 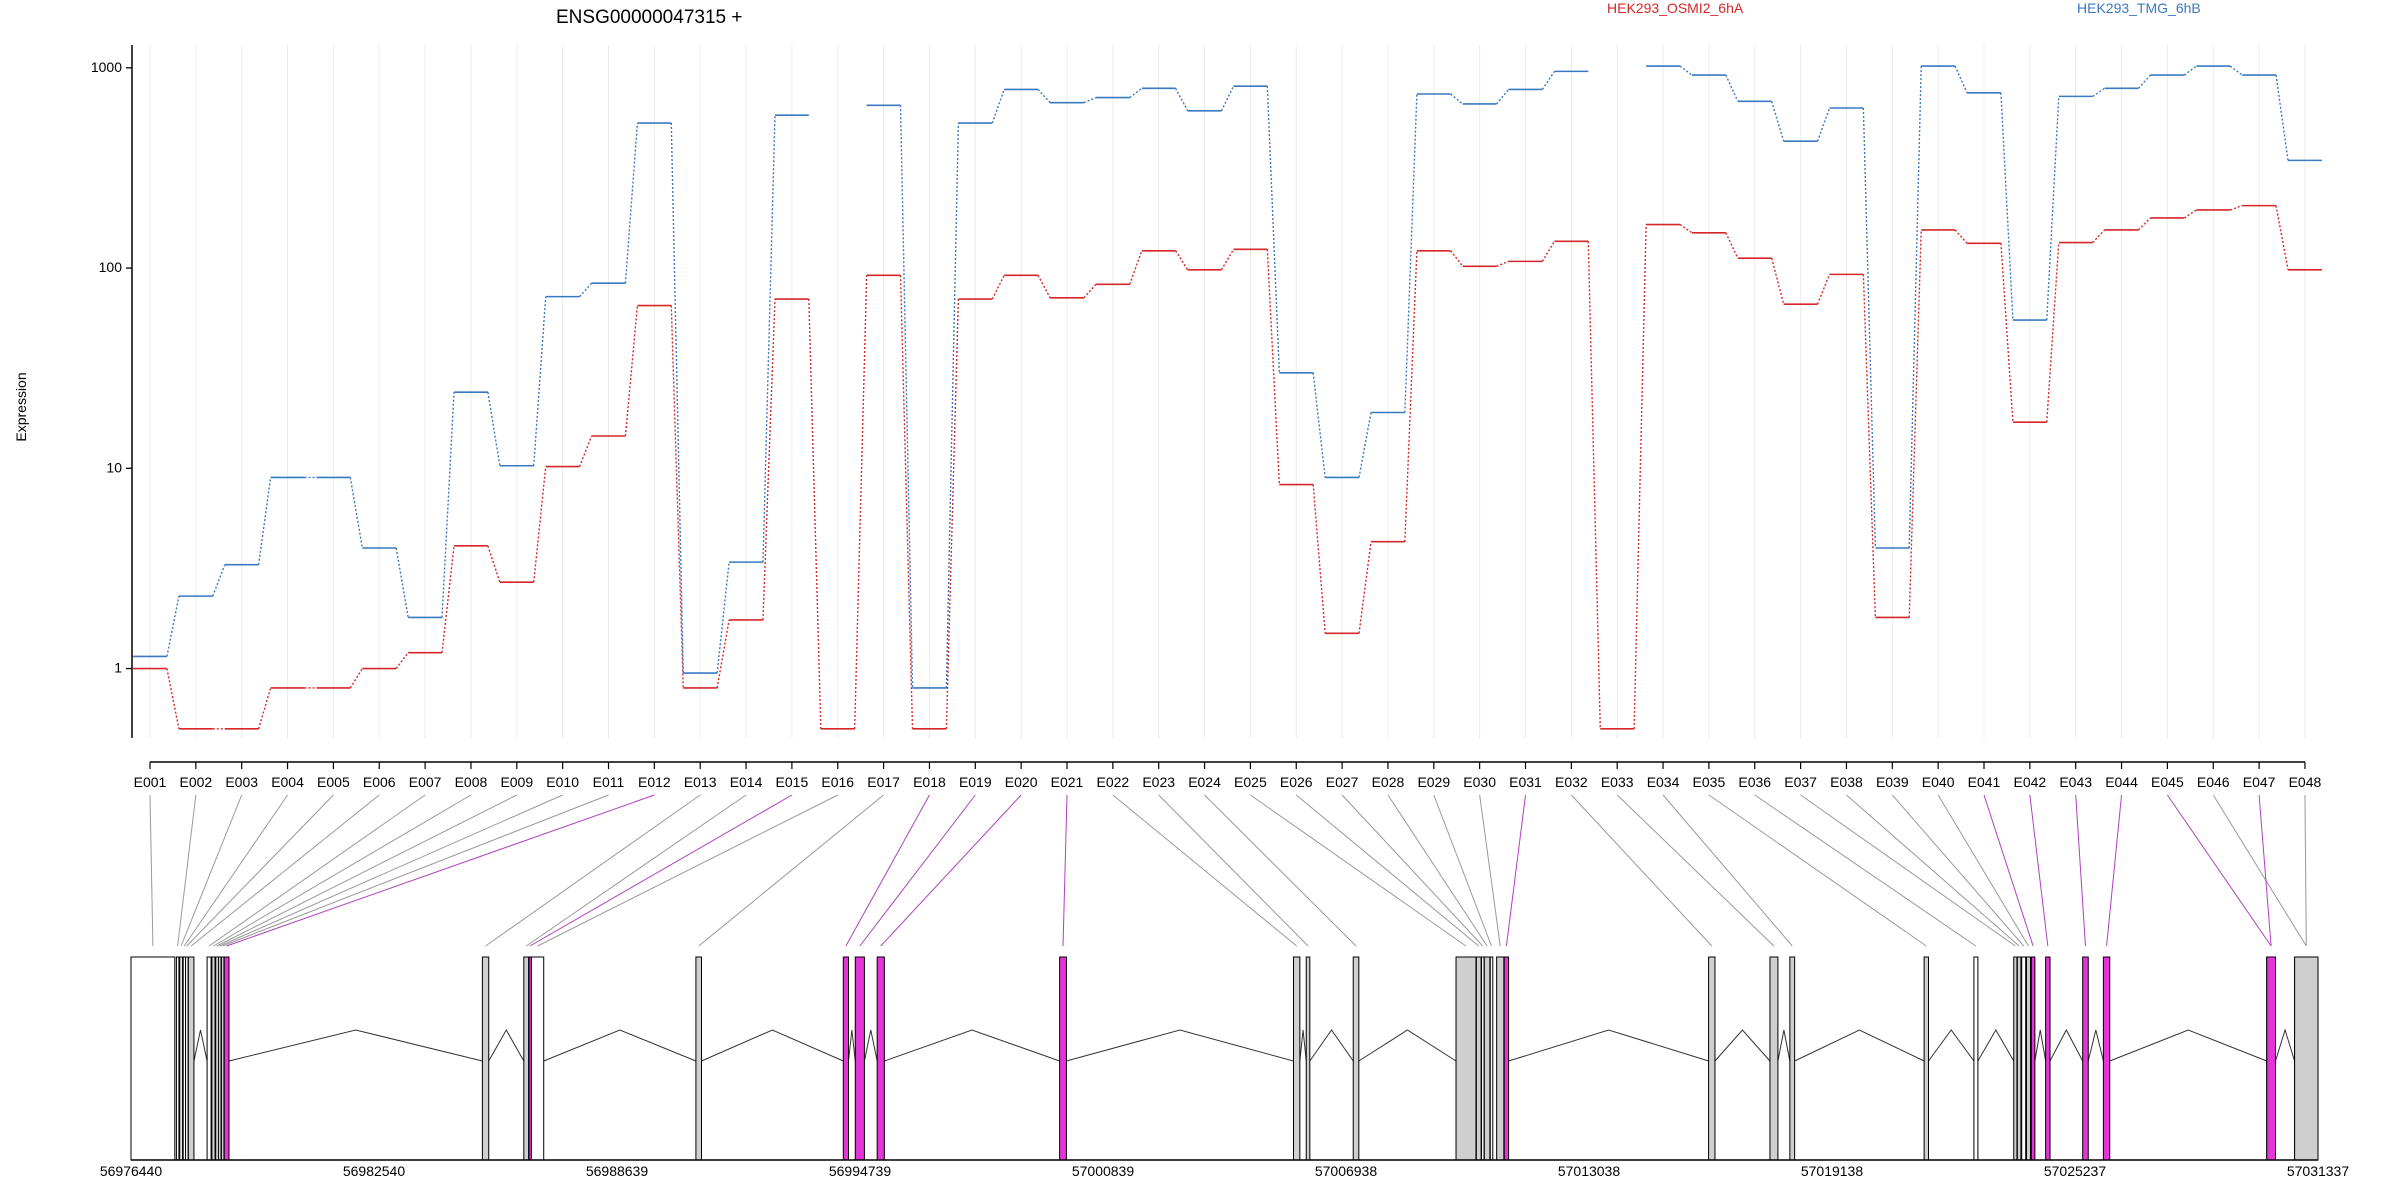 What do you see at coordinates (1067, 782) in the screenshot?
I see `x-tick-label-e021: E021` at bounding box center [1067, 782].